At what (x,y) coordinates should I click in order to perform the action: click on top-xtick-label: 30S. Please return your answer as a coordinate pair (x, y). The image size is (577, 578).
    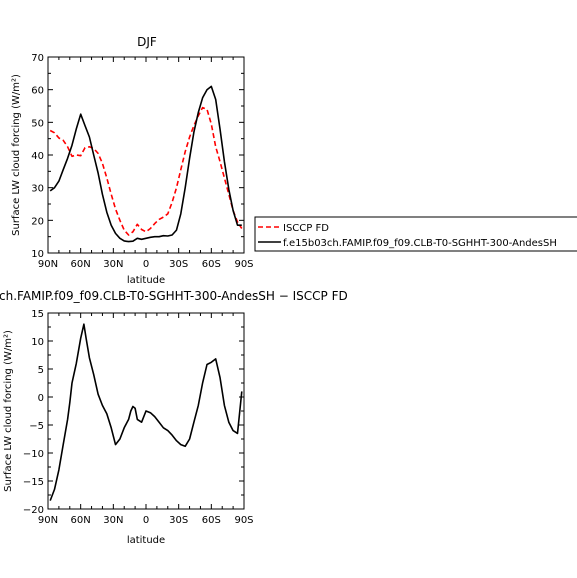
    Looking at the image, I should click on (178, 264).